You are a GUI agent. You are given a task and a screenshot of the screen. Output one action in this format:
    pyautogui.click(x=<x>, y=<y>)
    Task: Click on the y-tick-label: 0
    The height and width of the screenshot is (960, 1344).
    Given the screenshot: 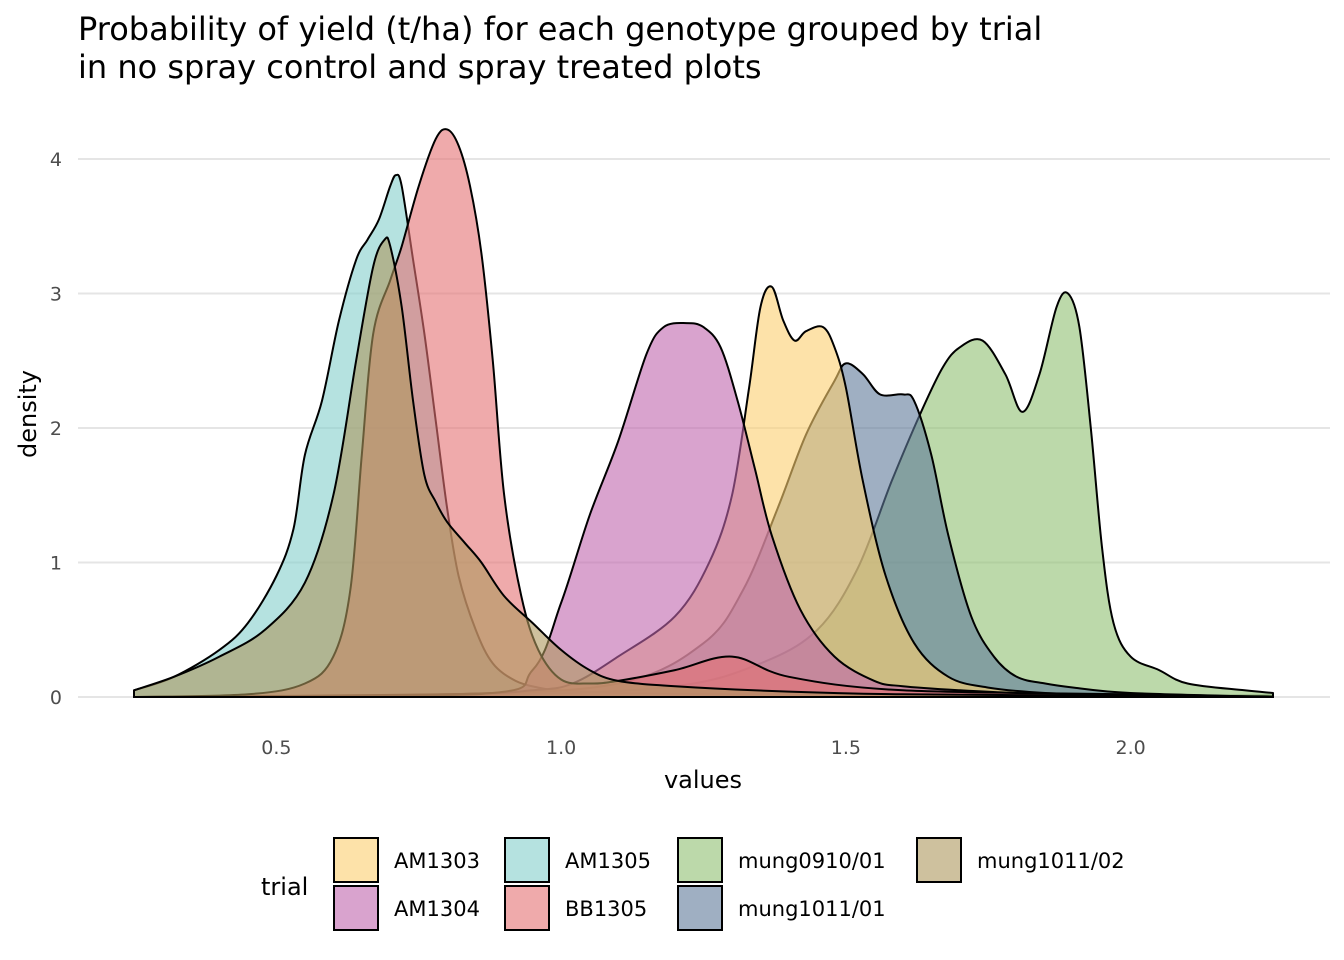 What is the action you would take?
    pyautogui.click(x=56, y=698)
    